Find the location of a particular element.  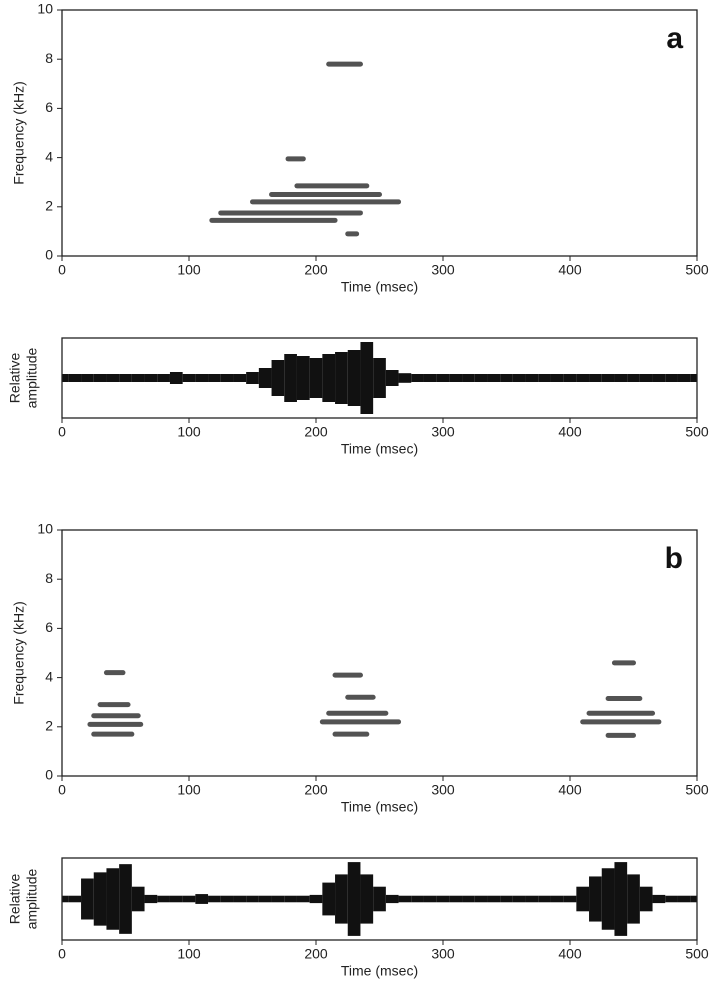

axes-frame is located at coordinates (379, 378).